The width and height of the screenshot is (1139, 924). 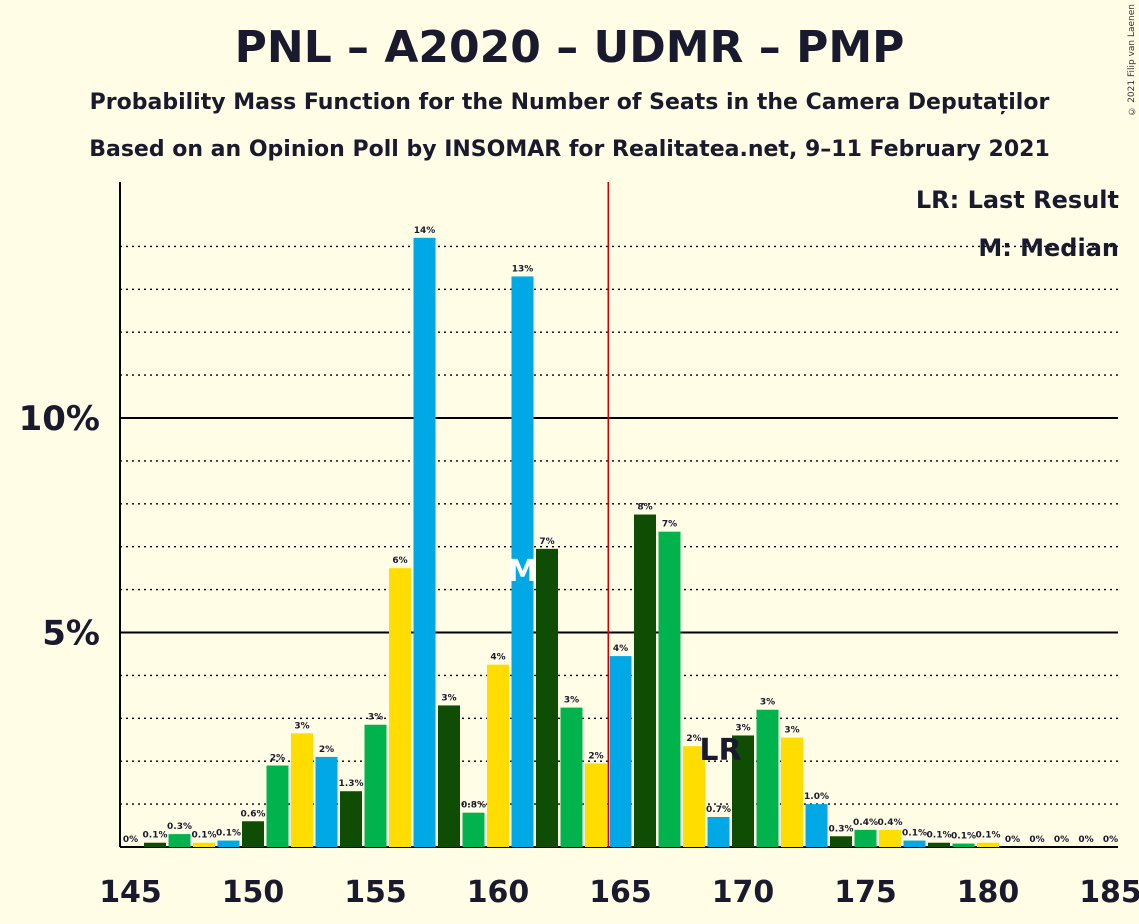 What do you see at coordinates (1061, 840) in the screenshot?
I see `data-label-183: 0%` at bounding box center [1061, 840].